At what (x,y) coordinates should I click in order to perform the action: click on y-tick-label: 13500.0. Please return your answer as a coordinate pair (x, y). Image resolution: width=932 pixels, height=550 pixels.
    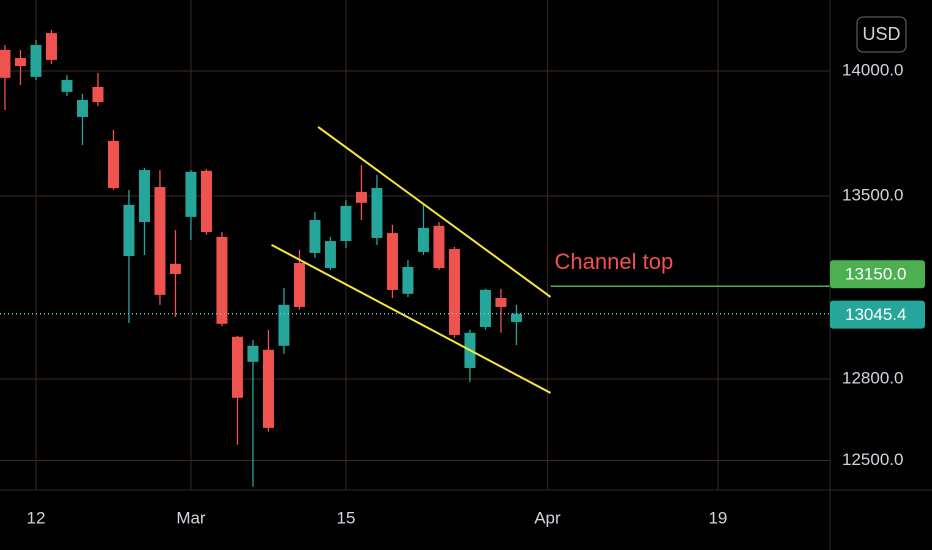
    Looking at the image, I should click on (872, 194).